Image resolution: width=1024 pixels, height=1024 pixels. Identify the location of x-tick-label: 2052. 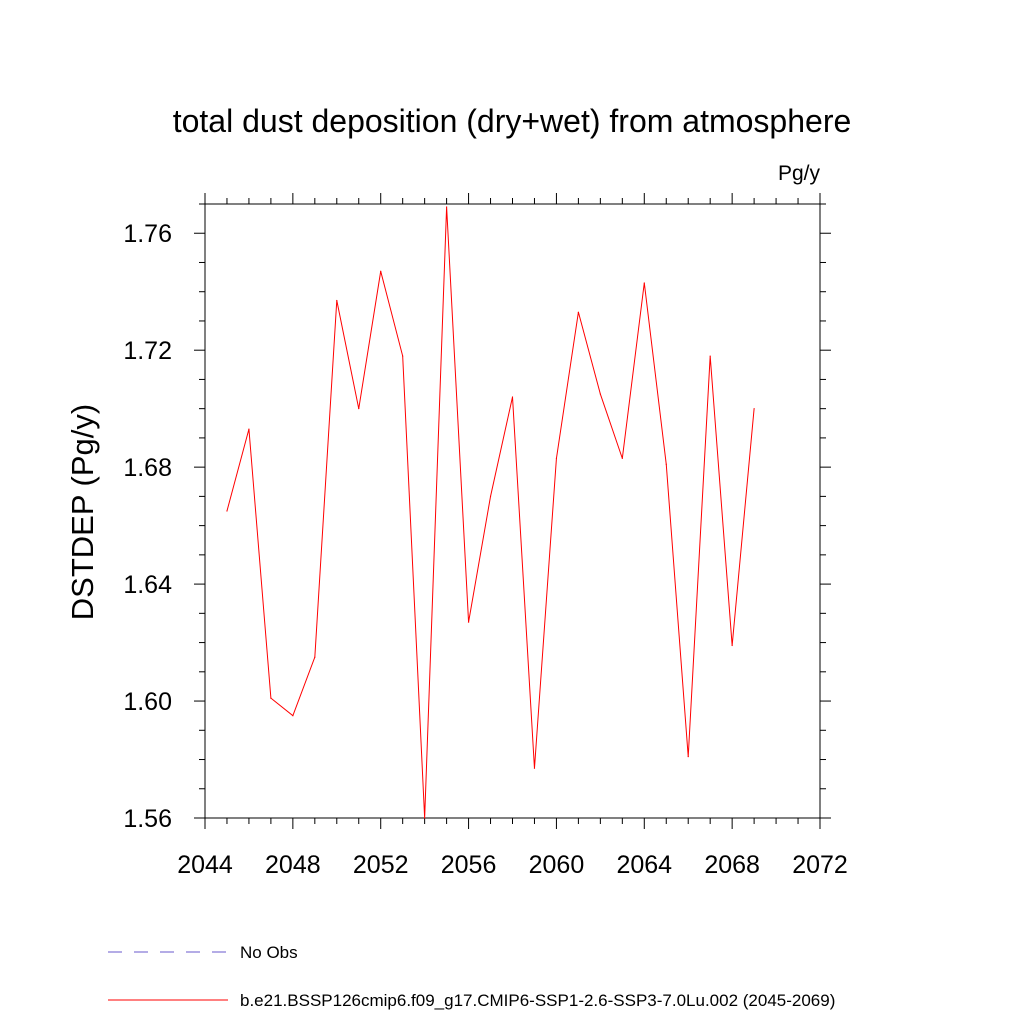
(381, 865).